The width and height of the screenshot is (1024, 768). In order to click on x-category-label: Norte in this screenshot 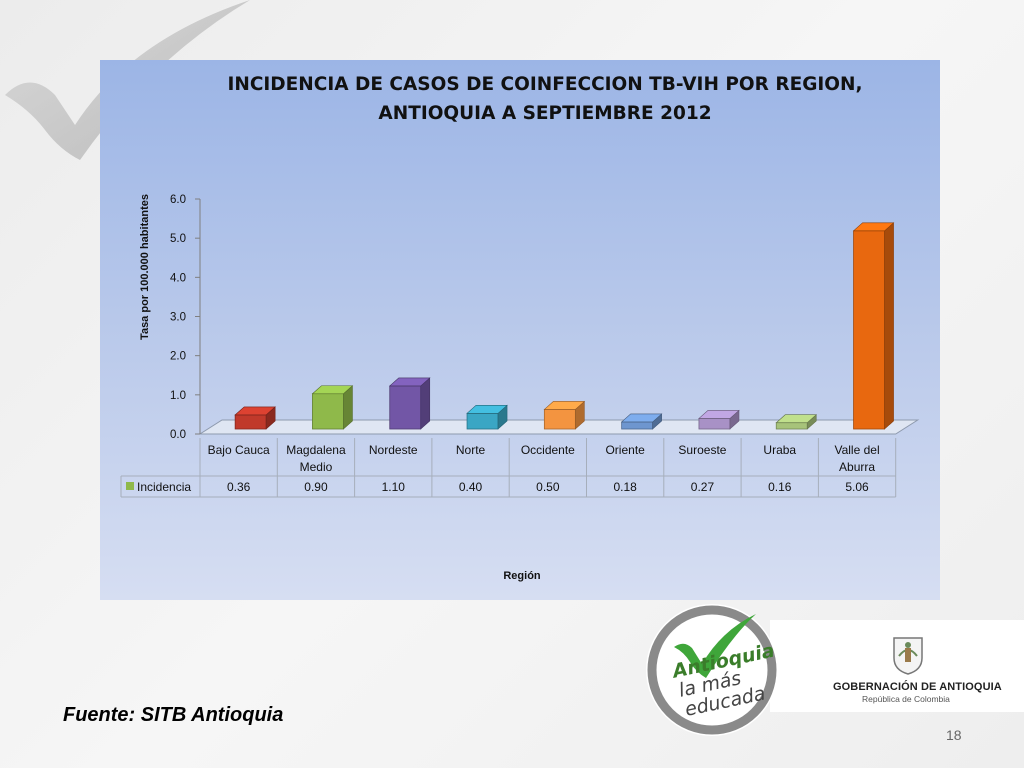, I will do `click(471, 450)`.